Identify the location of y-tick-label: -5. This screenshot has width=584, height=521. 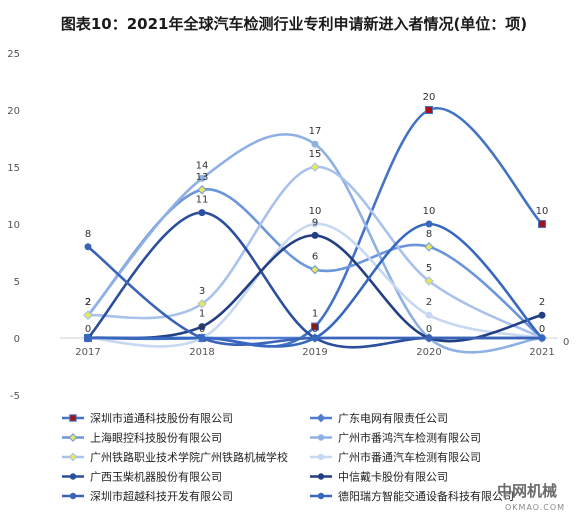
(15, 396).